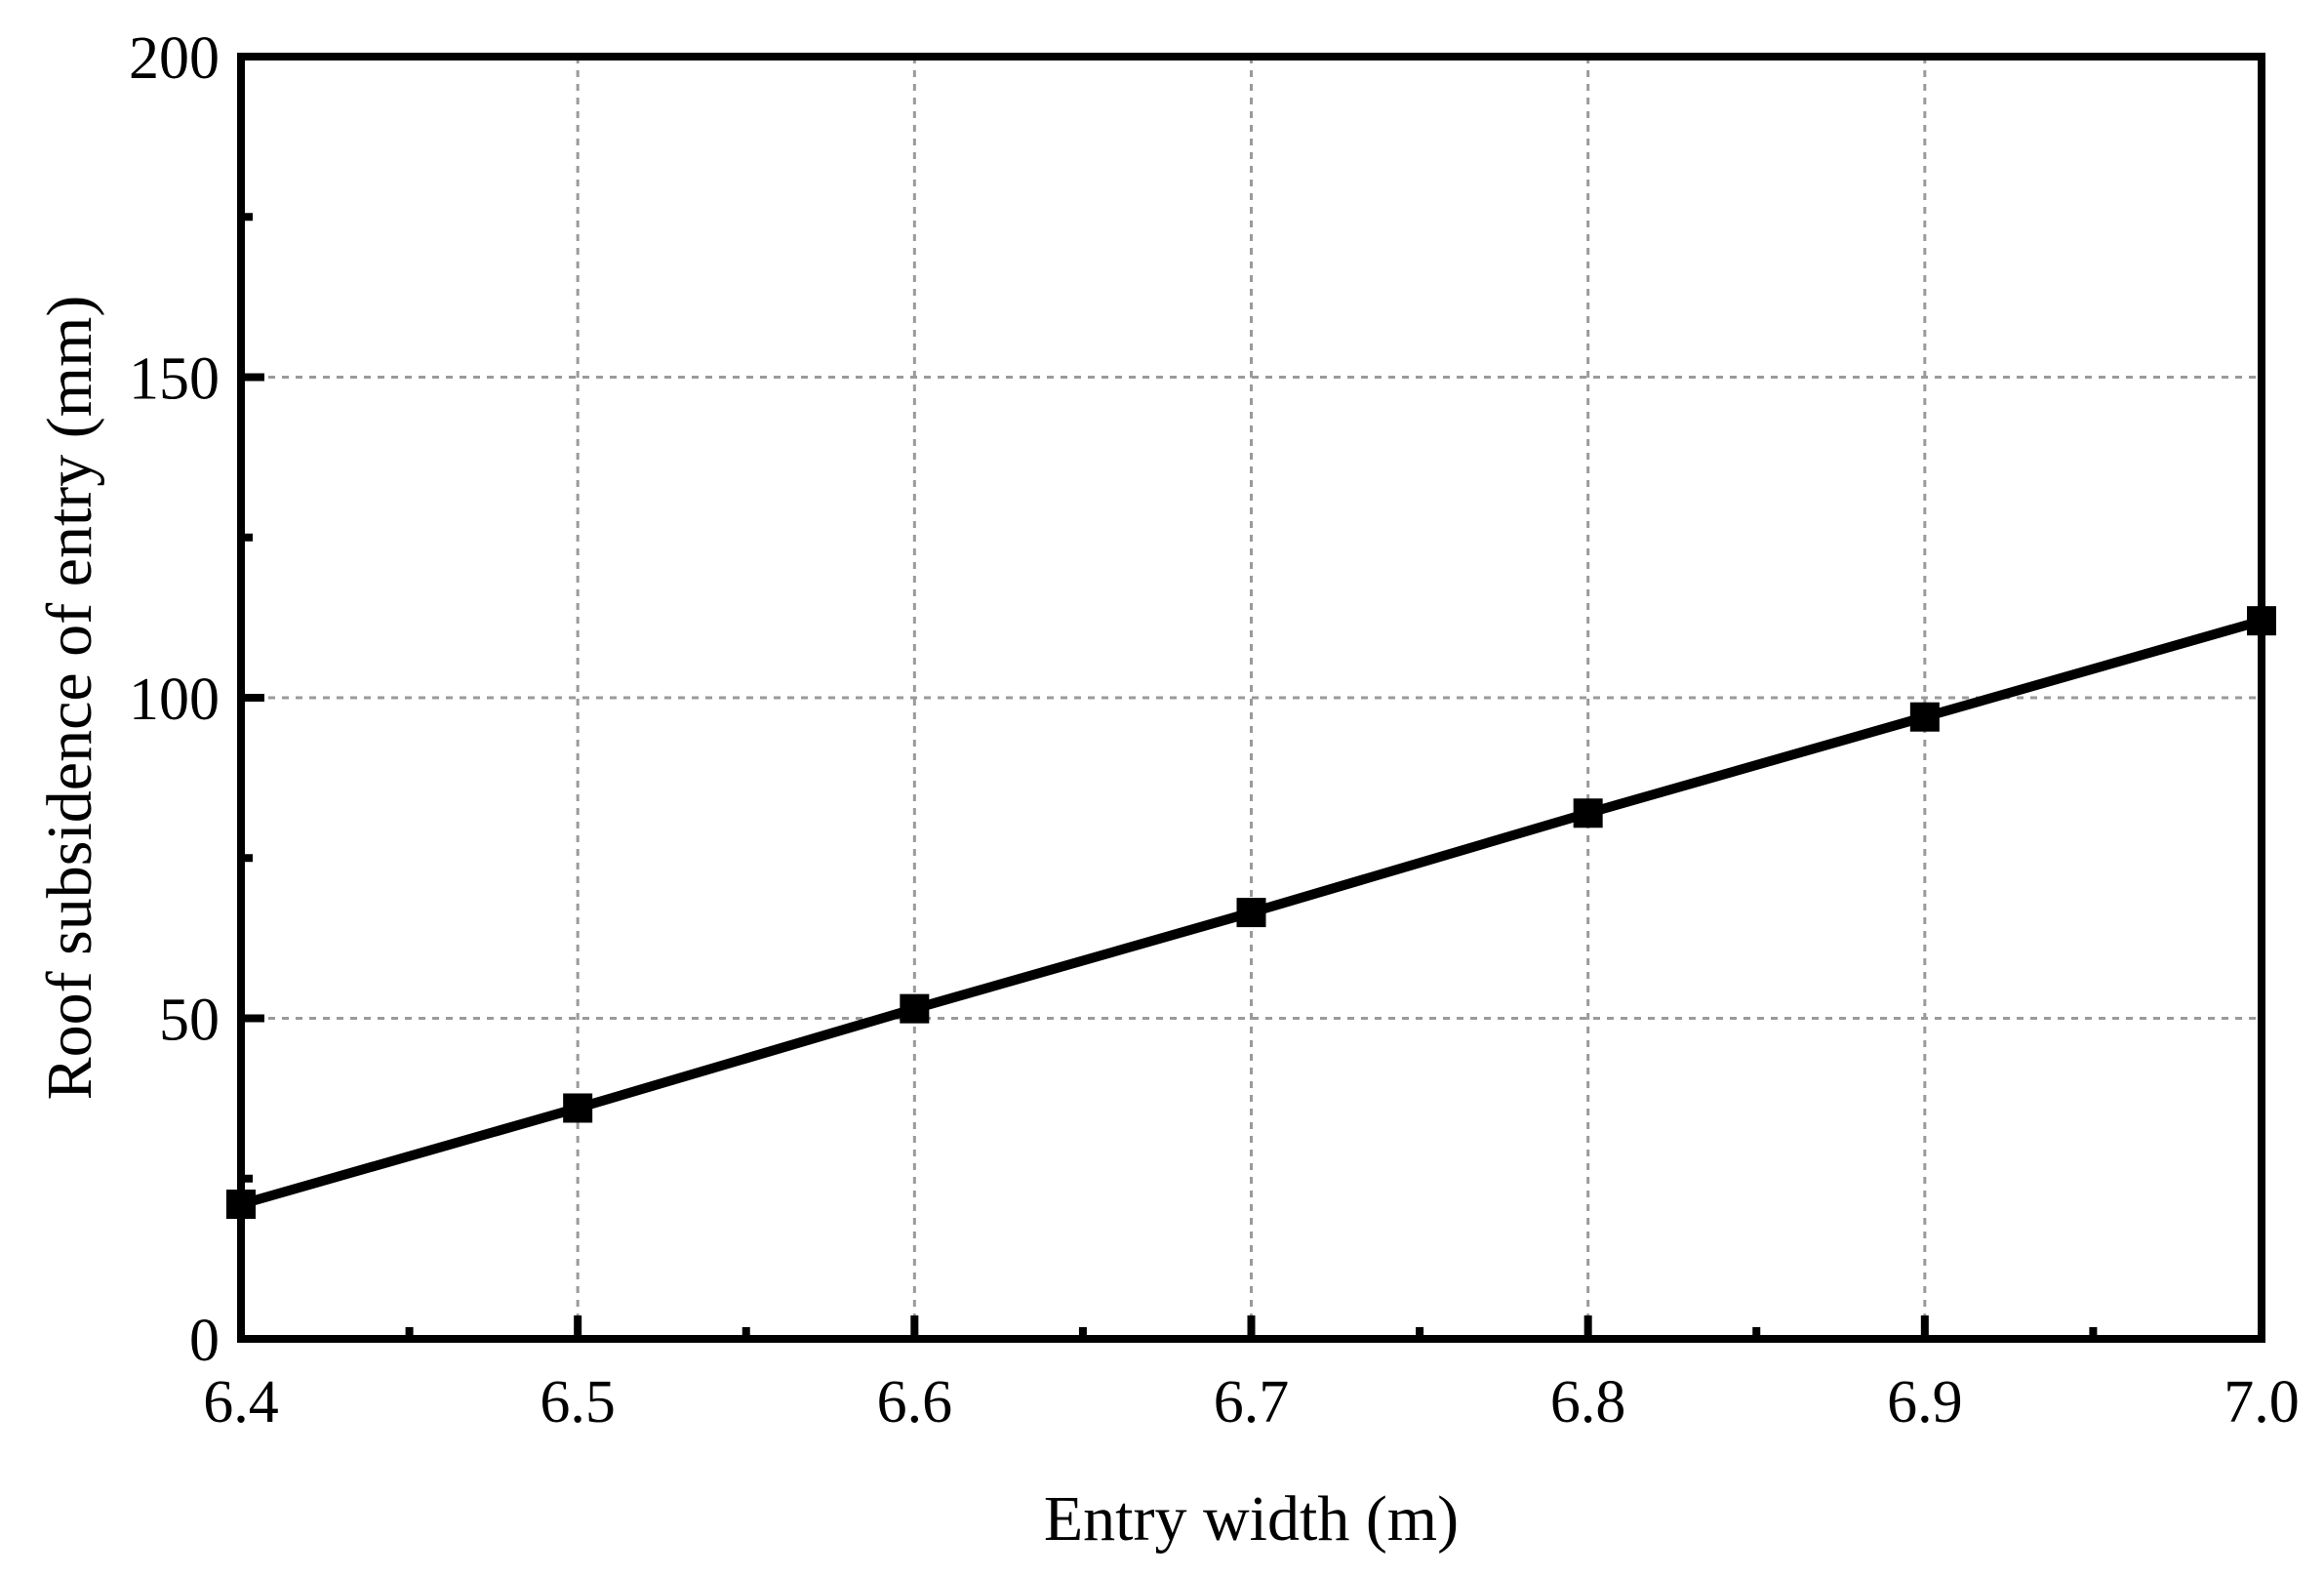 This screenshot has width=2324, height=1576. What do you see at coordinates (1925, 1402) in the screenshot?
I see `x-tick-label: 6.9` at bounding box center [1925, 1402].